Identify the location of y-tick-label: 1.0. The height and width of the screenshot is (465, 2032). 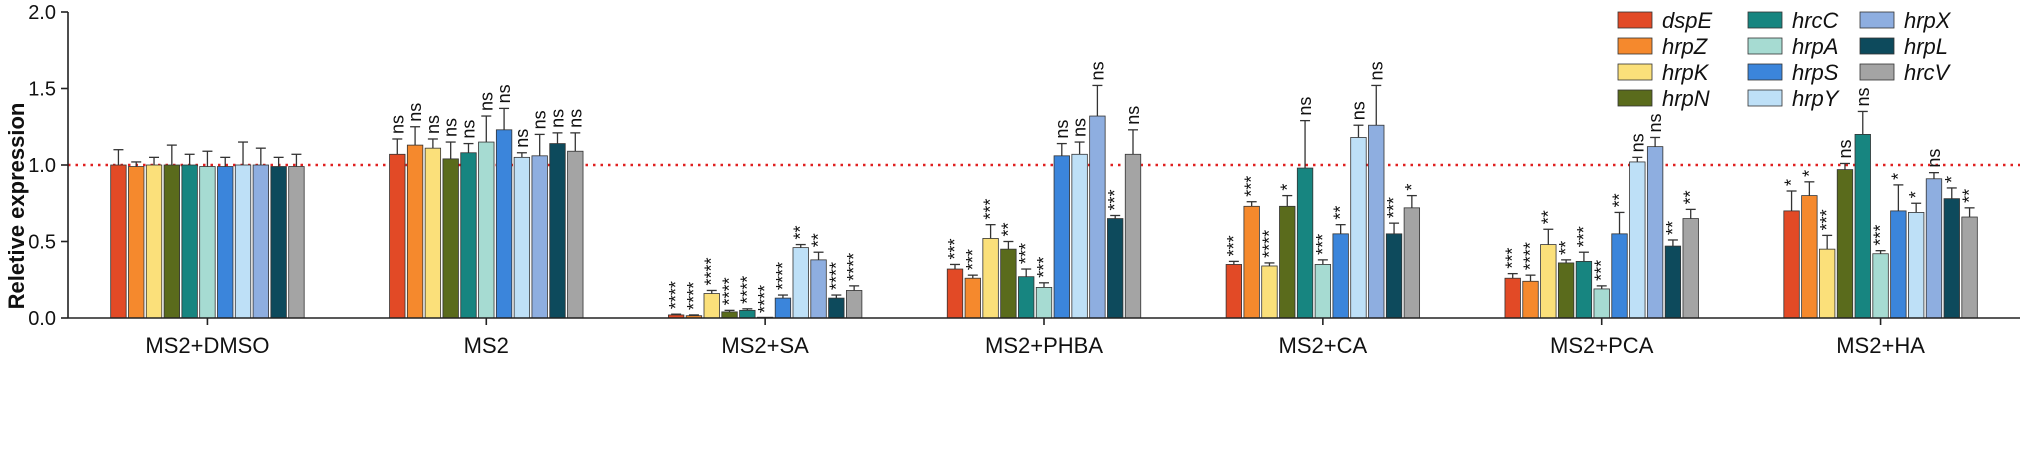
(42, 166).